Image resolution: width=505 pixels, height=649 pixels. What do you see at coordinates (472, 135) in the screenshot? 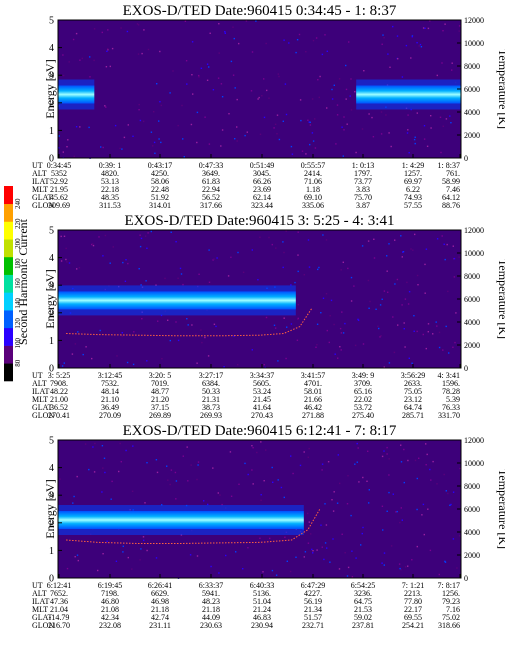
I see `y2-tick-label: 2000` at bounding box center [472, 135].